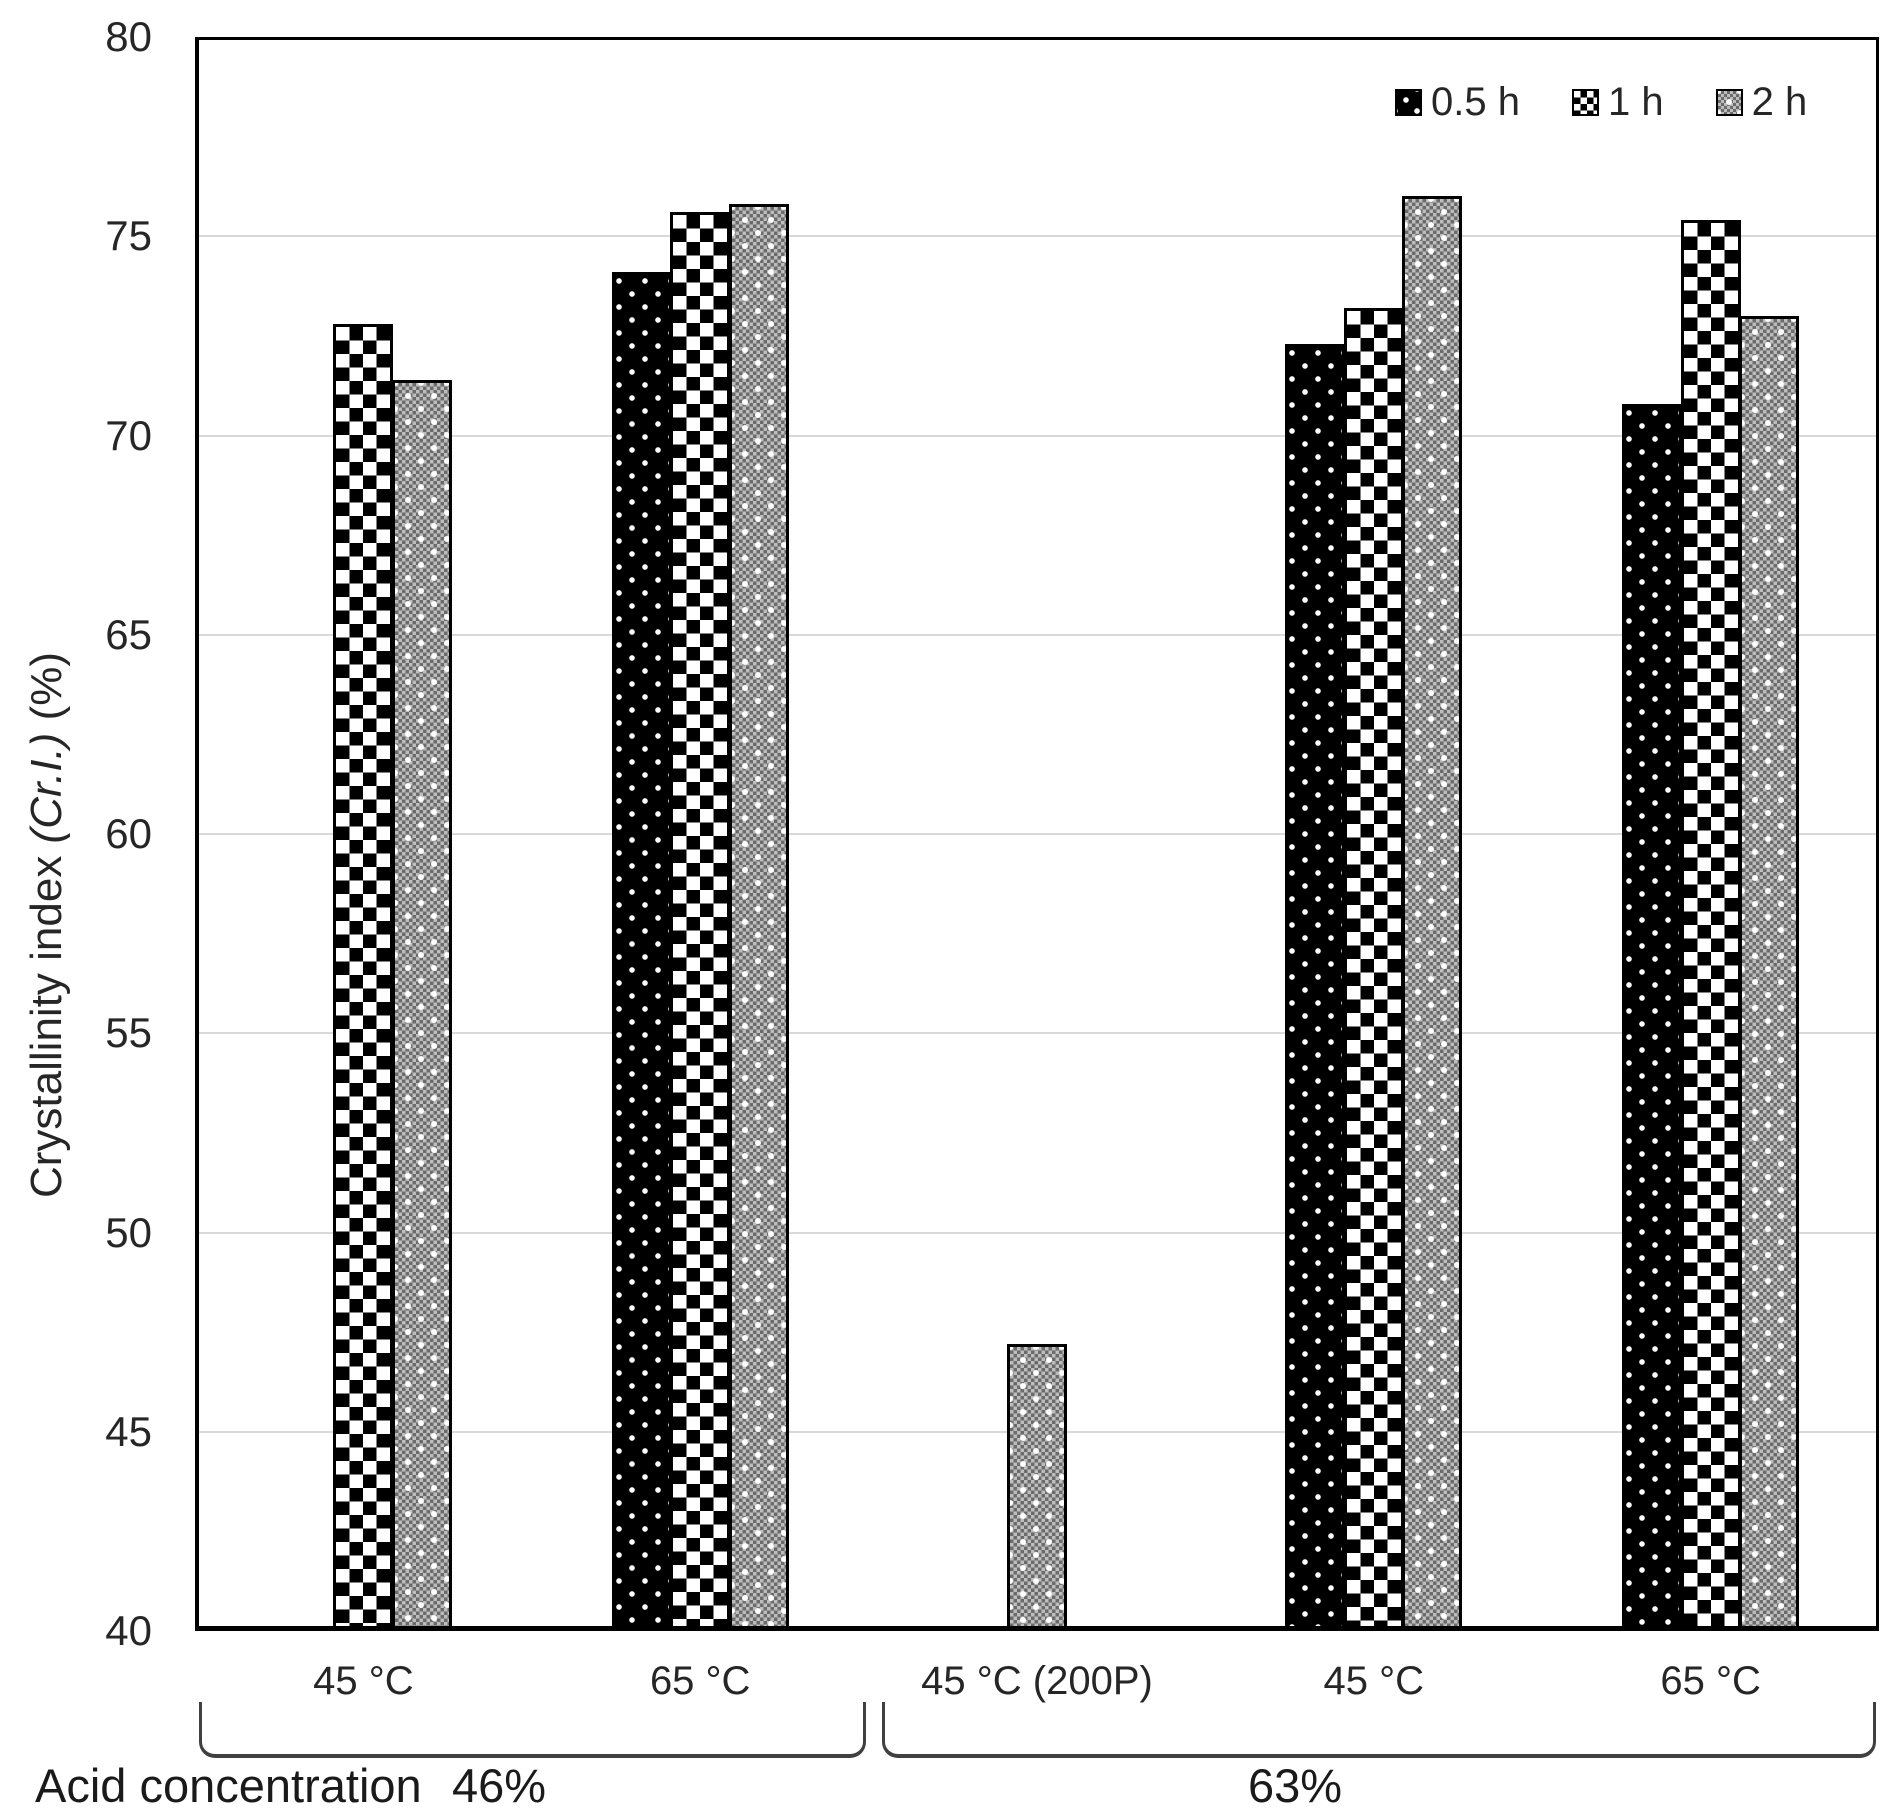 This screenshot has height=1819, width=1903. What do you see at coordinates (363, 1681) in the screenshot?
I see `category-label-0: 45 °C` at bounding box center [363, 1681].